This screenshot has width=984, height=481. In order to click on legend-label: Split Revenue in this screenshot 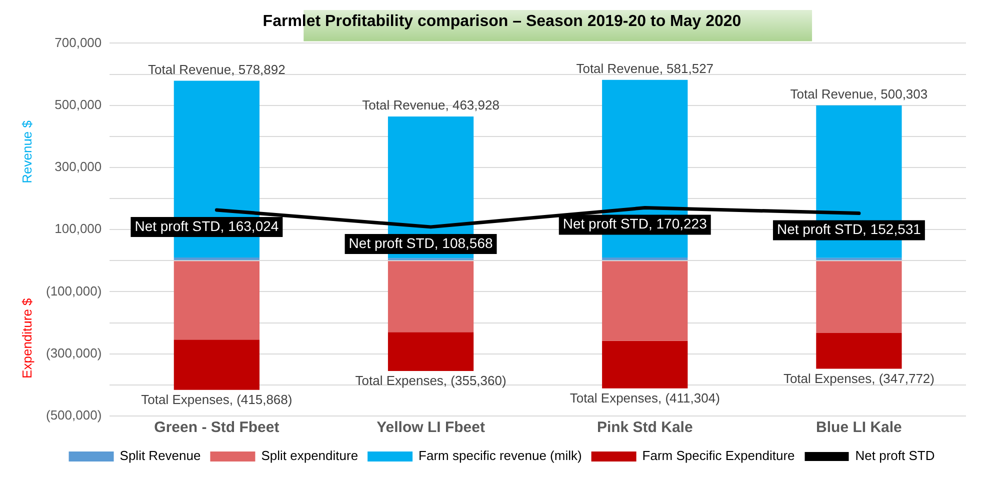, I will do `click(160, 456)`.